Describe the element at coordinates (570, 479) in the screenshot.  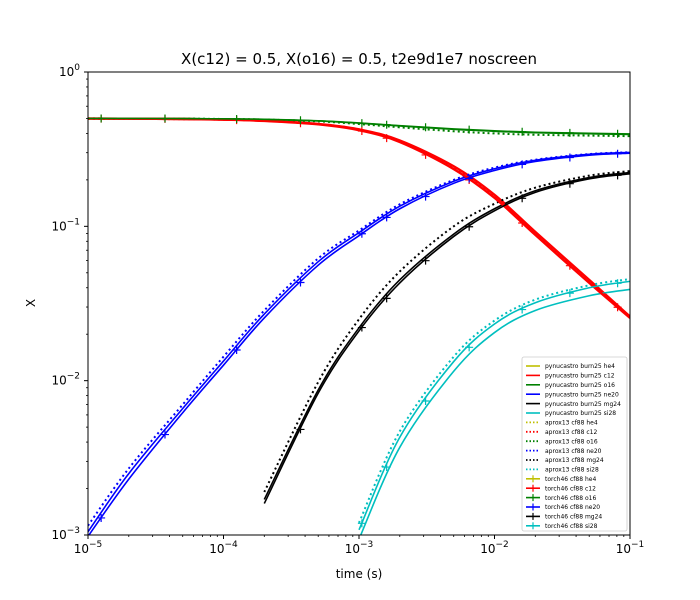
I see `legend-label: torch46 cf88 he4` at that location.